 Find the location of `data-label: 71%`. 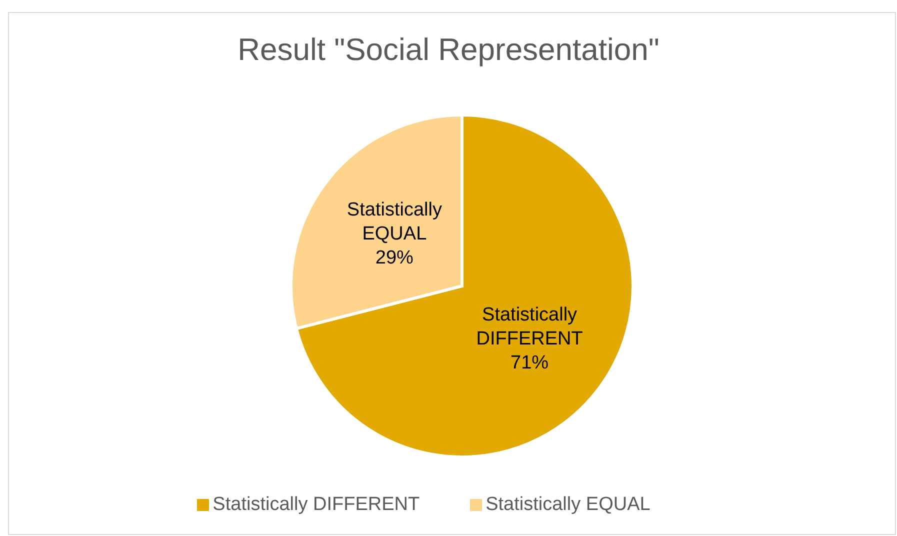

data-label: 71% is located at coordinates (529, 362).